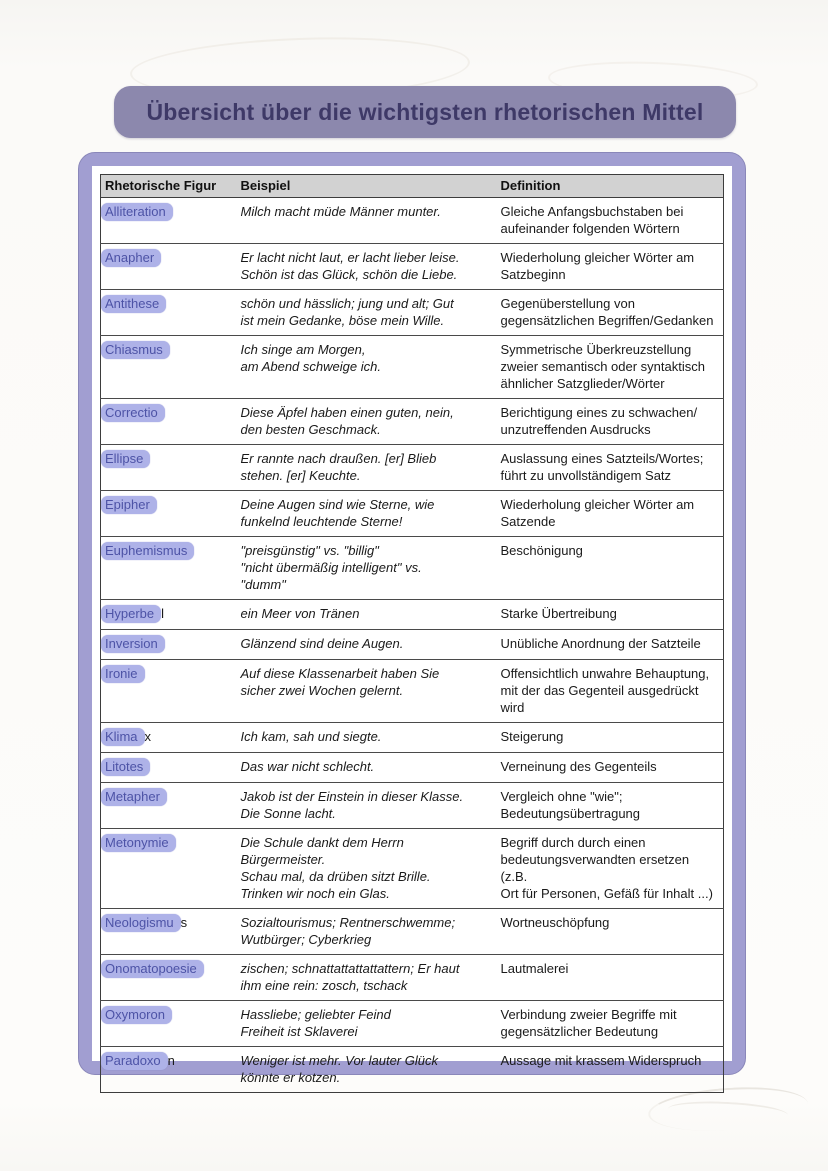 Image resolution: width=828 pixels, height=1171 pixels. I want to click on figure-highlight: Alliteration, so click(137, 212).